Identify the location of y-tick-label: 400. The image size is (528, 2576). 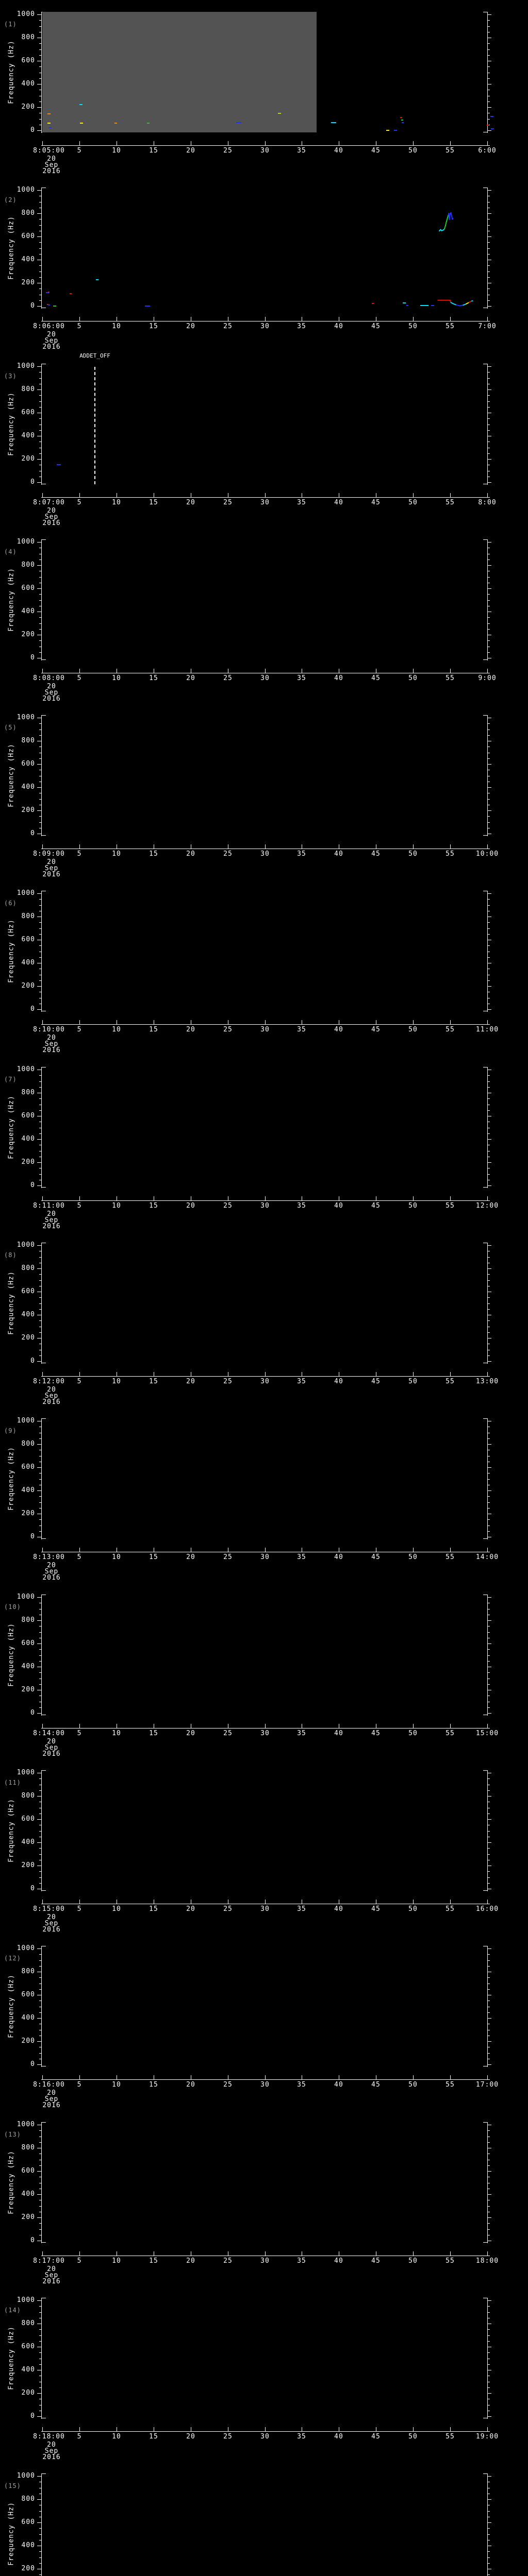
(28, 1139).